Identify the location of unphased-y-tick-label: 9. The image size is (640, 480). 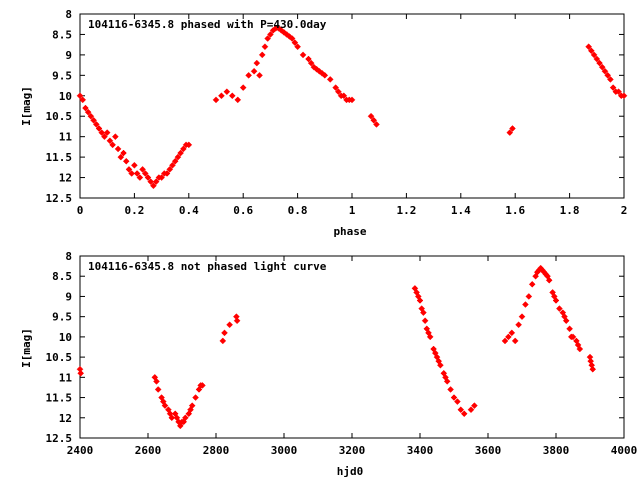
(68, 296).